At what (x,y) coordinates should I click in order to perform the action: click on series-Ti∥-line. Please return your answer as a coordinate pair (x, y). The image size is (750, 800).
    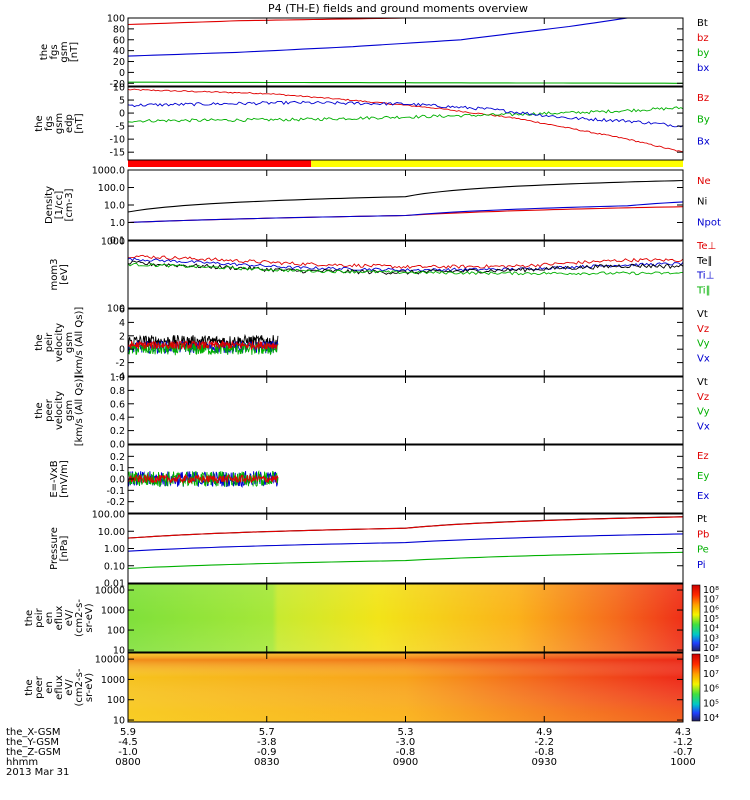
    Looking at the image, I should click on (405, 269).